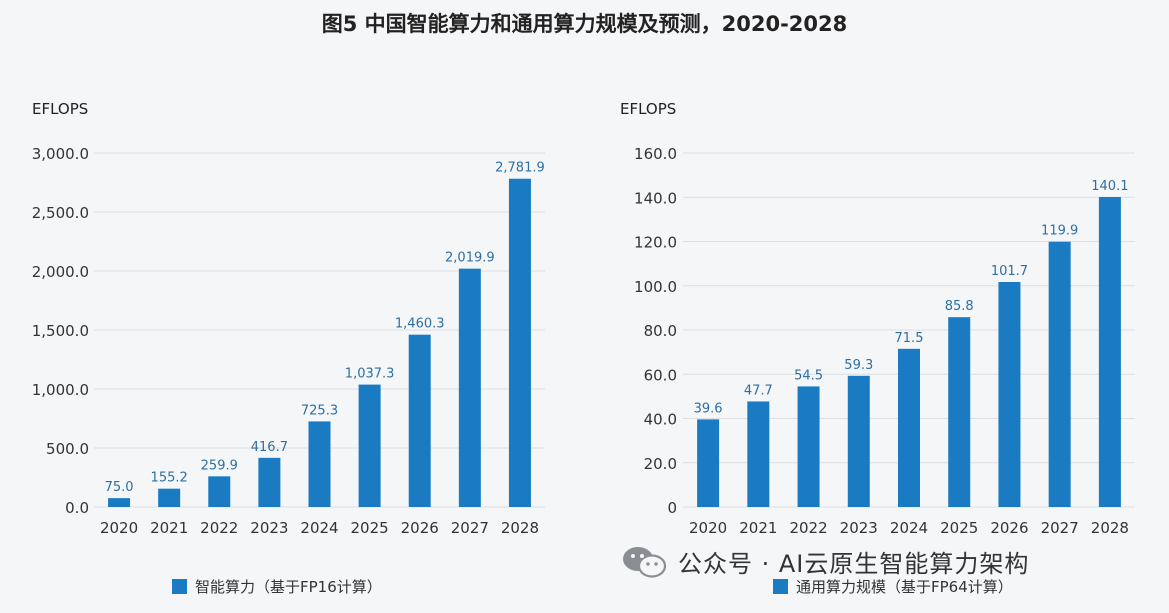  I want to click on data-label: 119.9, so click(1059, 231).